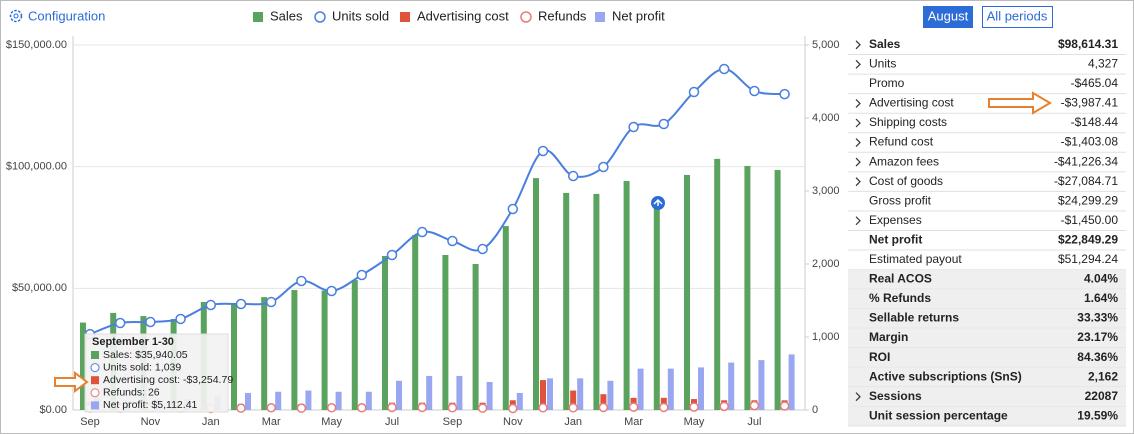 Image resolution: width=1134 pixels, height=434 pixels. Describe the element at coordinates (815, 410) in the screenshot. I see `y2-tick-label: 0` at that location.